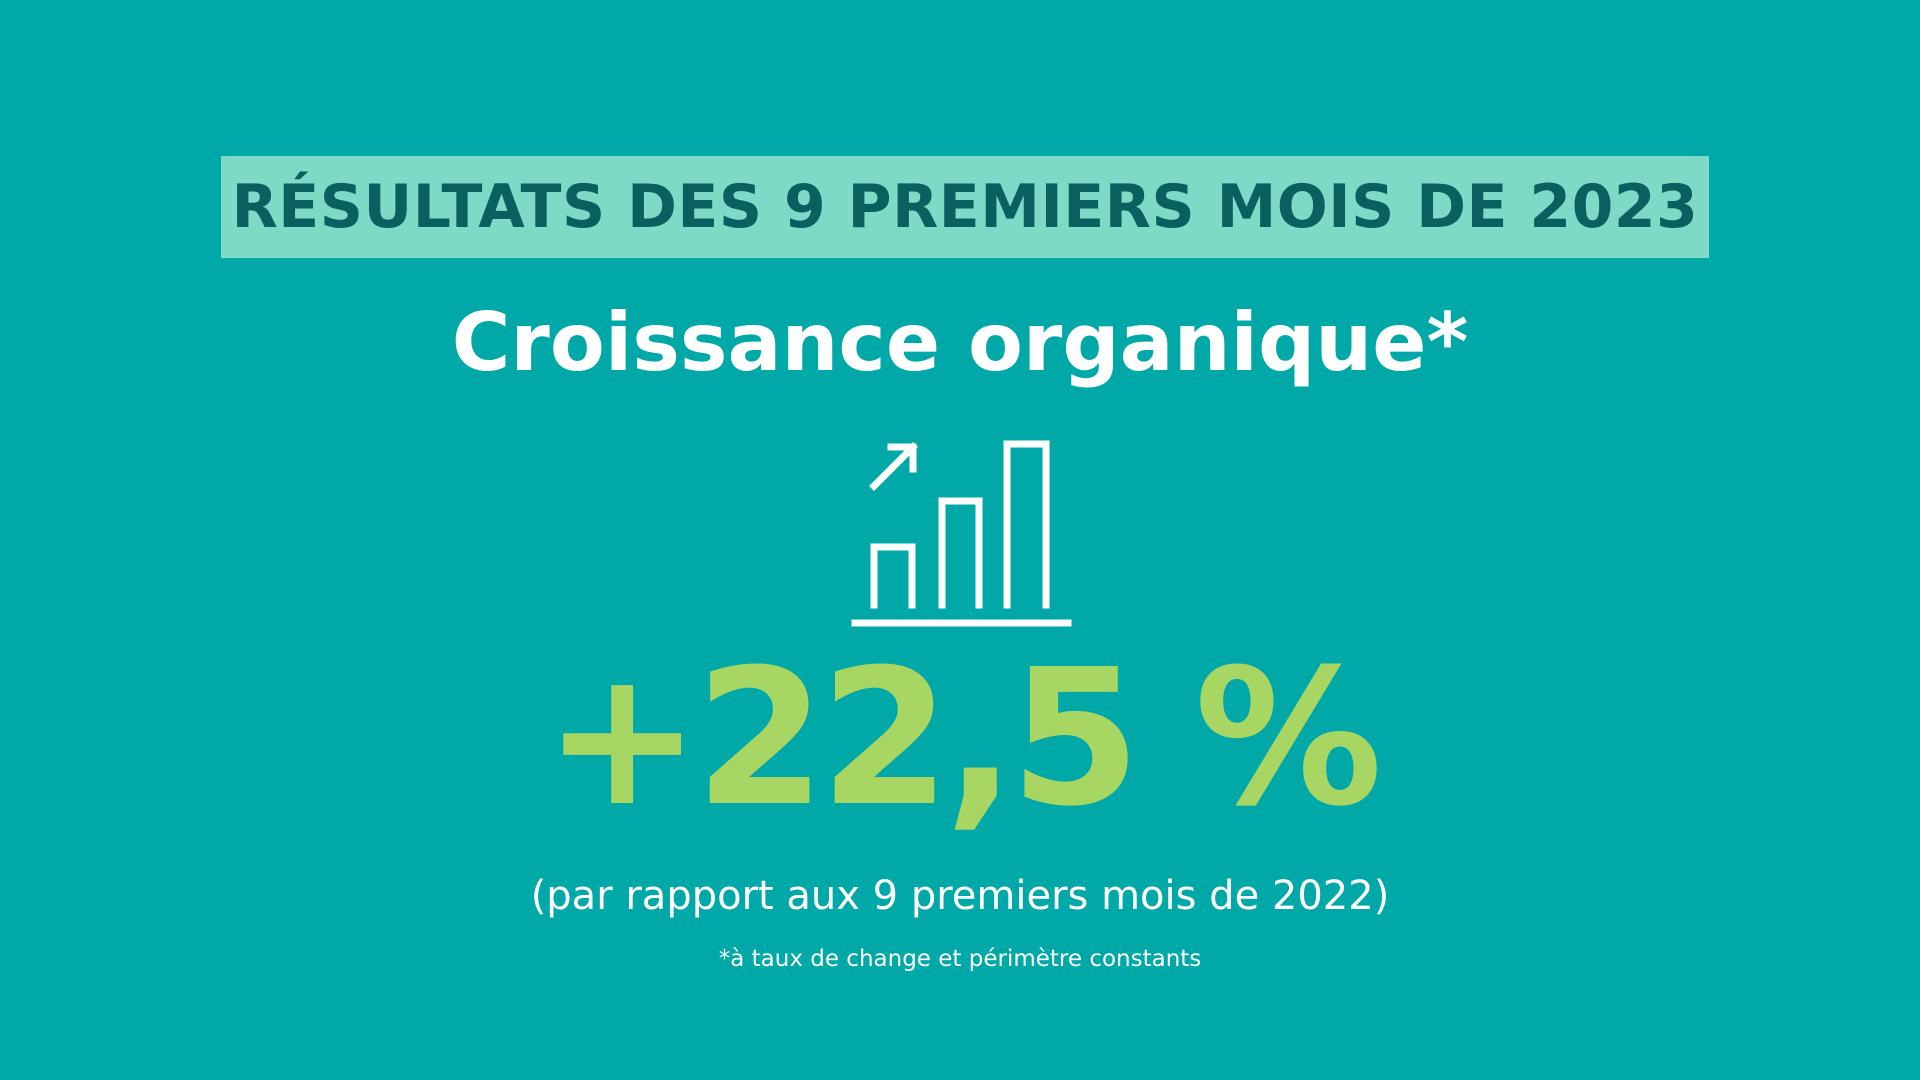 The image size is (1920, 1080). I want to click on kpi-value: +22,5 %, so click(962, 738).